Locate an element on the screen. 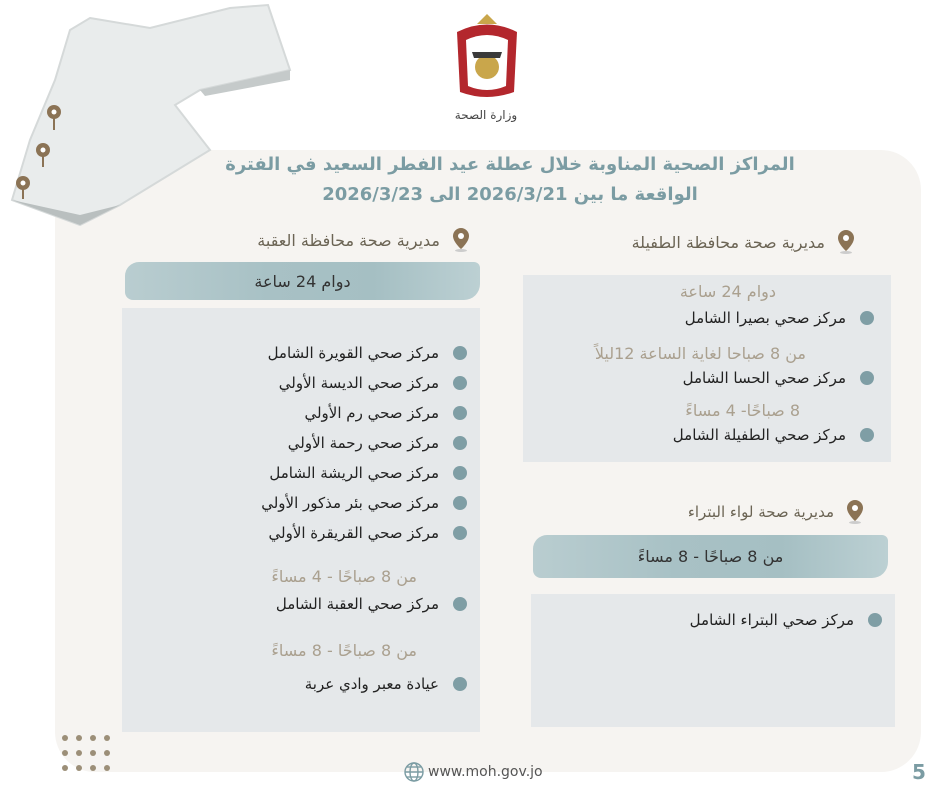  website-link: www.moh.gov.jo is located at coordinates (473, 772).